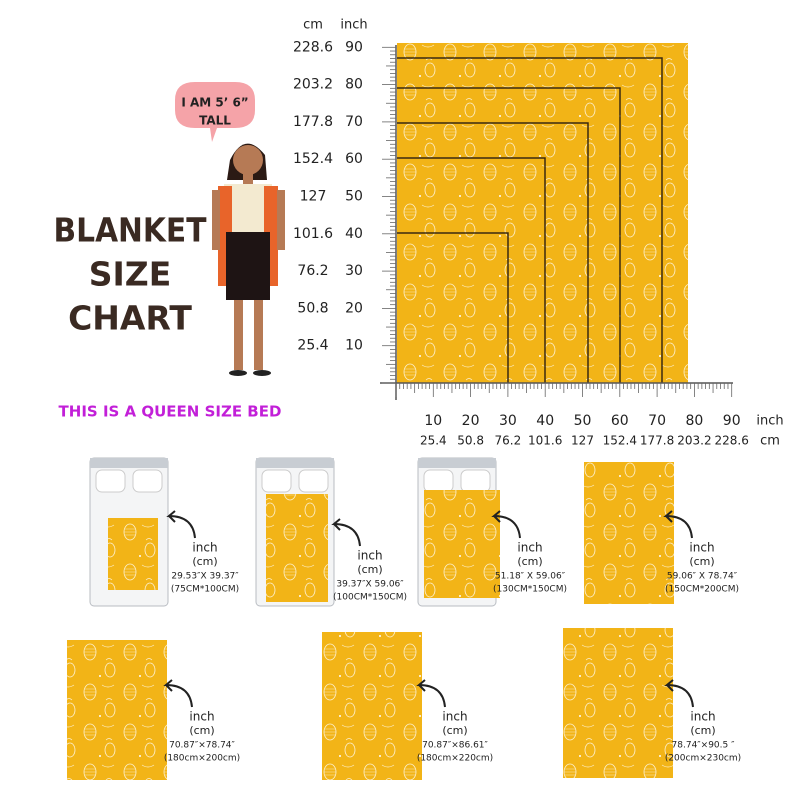  Describe the element at coordinates (657, 441) in the screenshot. I see `x-cm-label: 177.8` at that location.